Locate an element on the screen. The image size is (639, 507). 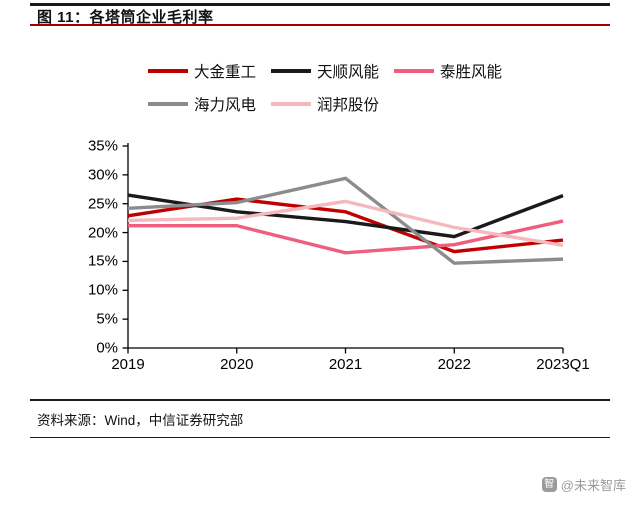
legend-label: 大金重工 is located at coordinates (225, 72).